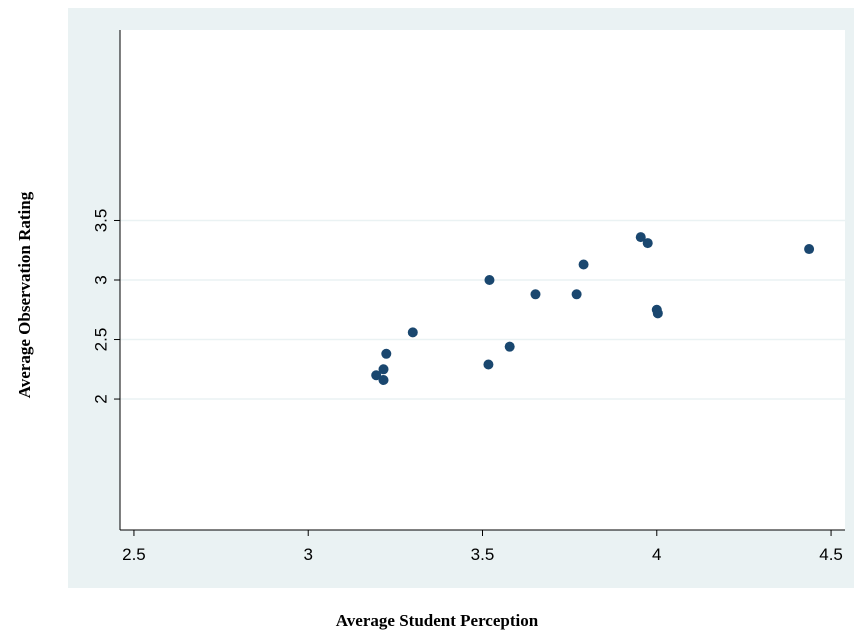 Image resolution: width=854 pixels, height=635 pixels. Describe the element at coordinates (100, 279) in the screenshot. I see `y-tick-label: 3` at that location.